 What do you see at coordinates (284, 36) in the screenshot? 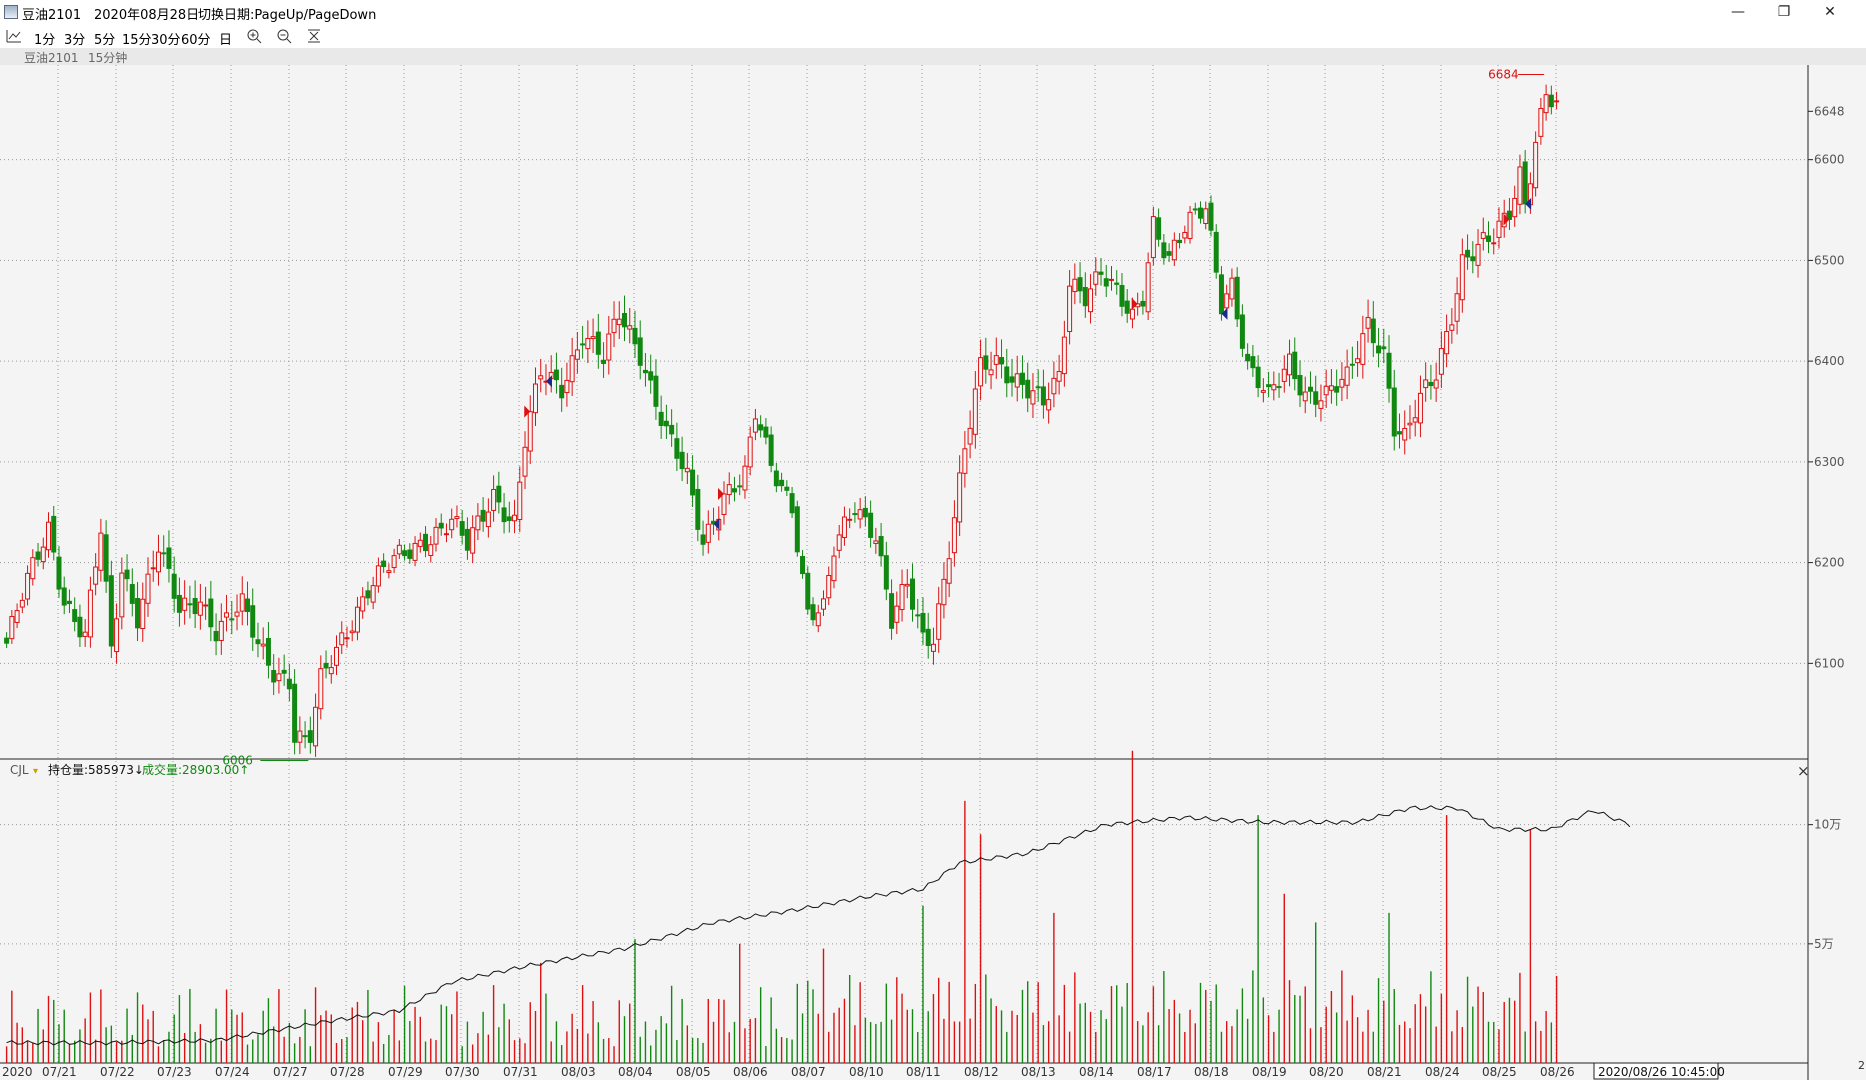
I see `zoom-out-icon` at bounding box center [284, 36].